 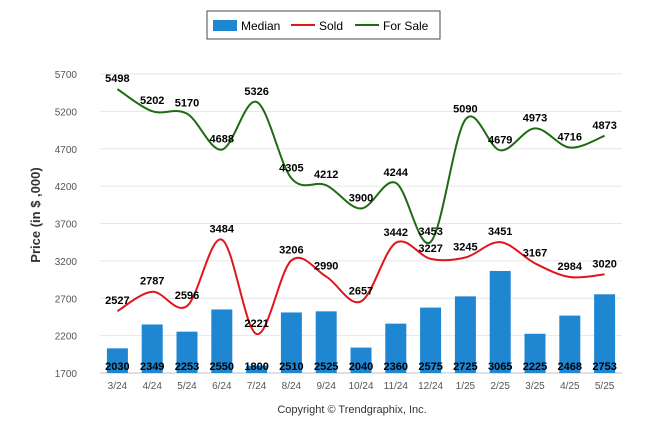 I want to click on for-sale-data-label: 4716, so click(x=570, y=138).